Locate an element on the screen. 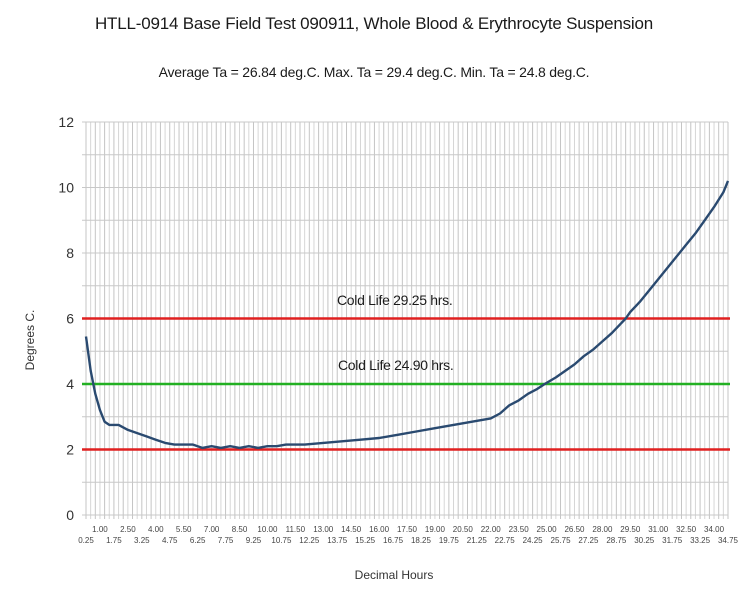 This screenshot has height=598, width=748. svg-text: 13.00 is located at coordinates (323, 529).